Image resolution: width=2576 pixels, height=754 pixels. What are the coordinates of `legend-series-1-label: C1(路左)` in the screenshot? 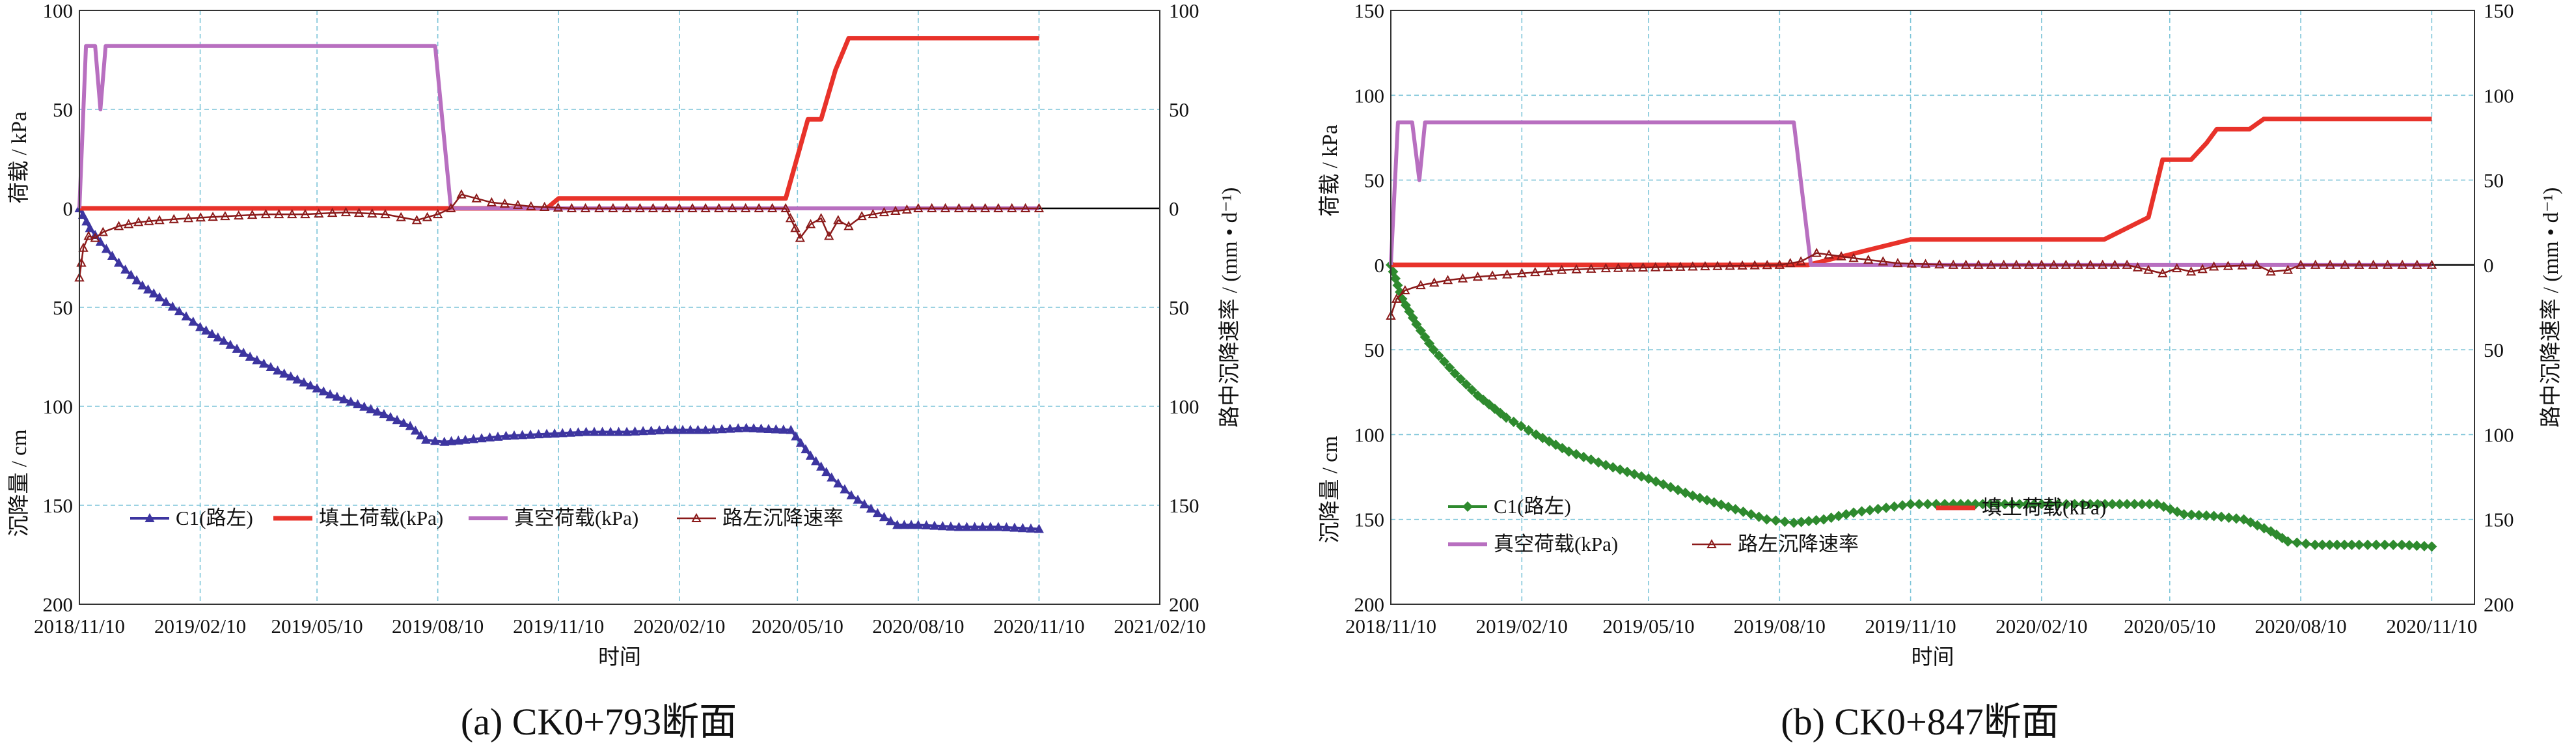 It's located at (1532, 506).